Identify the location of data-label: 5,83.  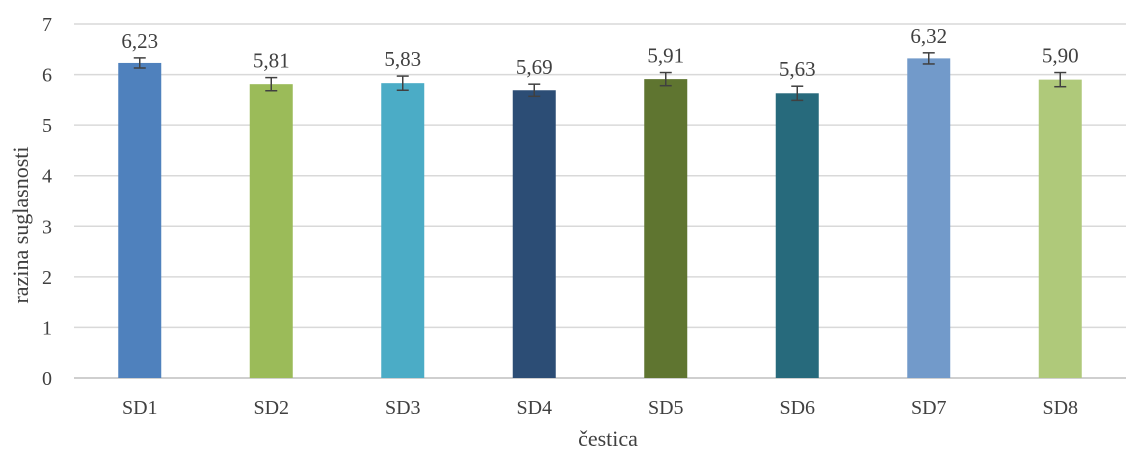
(402, 59).